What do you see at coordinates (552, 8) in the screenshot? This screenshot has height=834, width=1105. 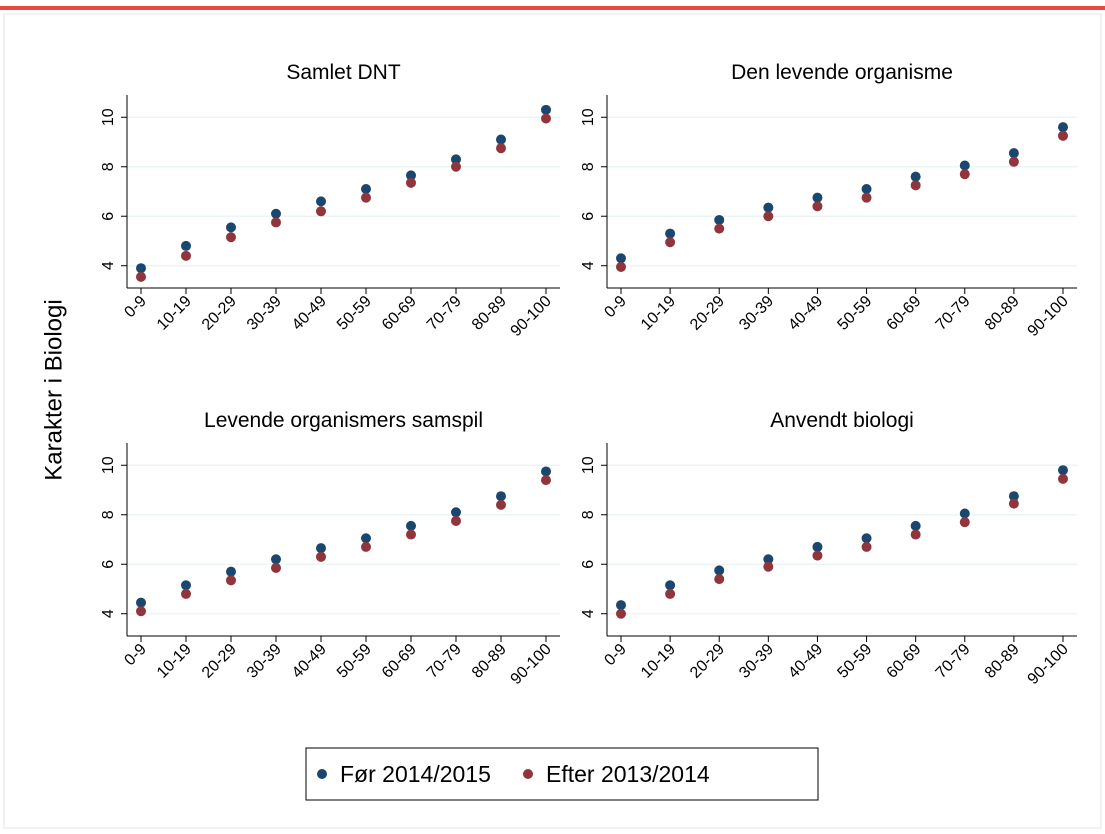 I see `top-rule` at bounding box center [552, 8].